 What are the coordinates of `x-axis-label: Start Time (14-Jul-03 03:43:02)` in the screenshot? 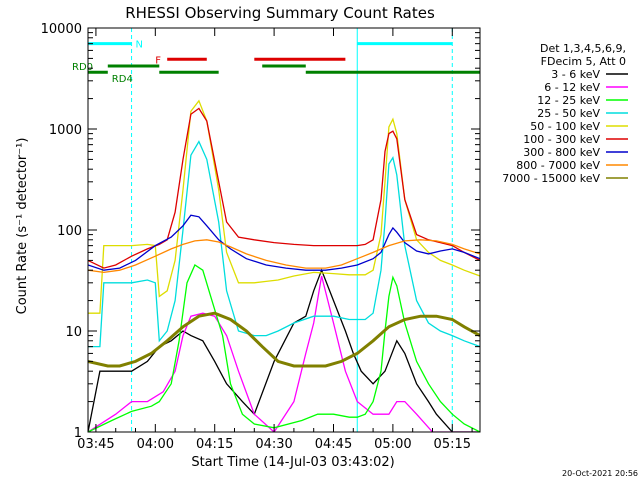 It's located at (292, 462).